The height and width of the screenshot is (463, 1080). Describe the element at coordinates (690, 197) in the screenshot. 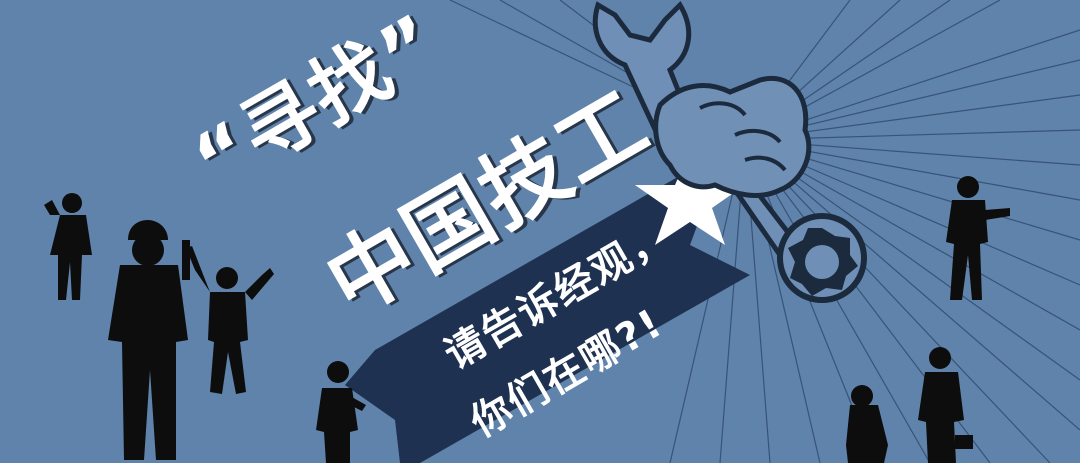

I see `ribbon-star` at that location.